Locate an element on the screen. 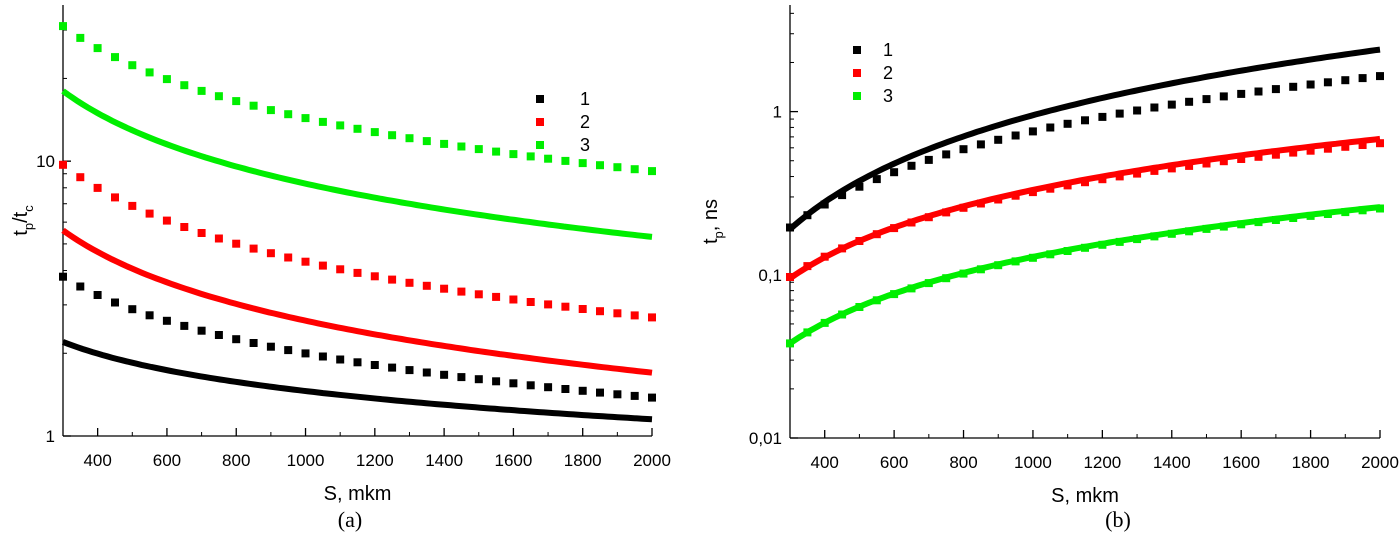 The height and width of the screenshot is (536, 1400). legend-label-1: 1 is located at coordinates (585, 99).